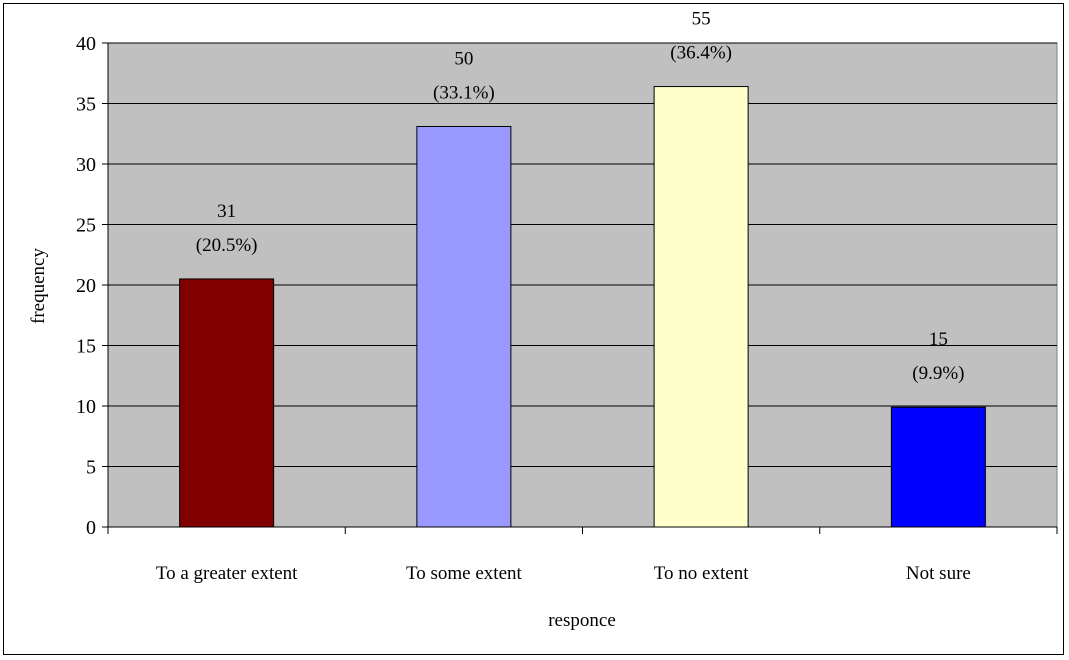  Describe the element at coordinates (91, 528) in the screenshot. I see `y-tick-label: 0` at that location.